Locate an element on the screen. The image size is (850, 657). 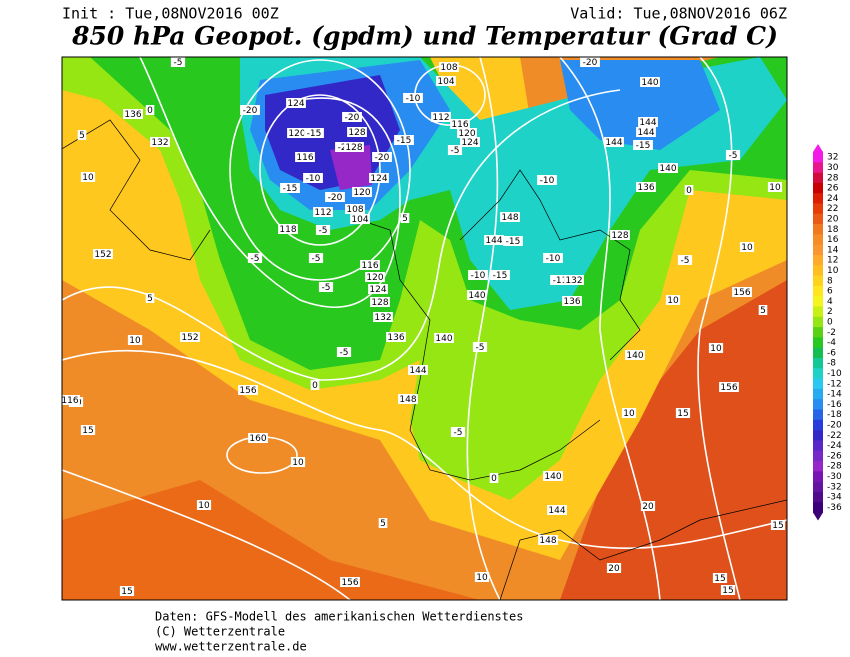
colorbar-label: 10 is located at coordinates (833, 271).